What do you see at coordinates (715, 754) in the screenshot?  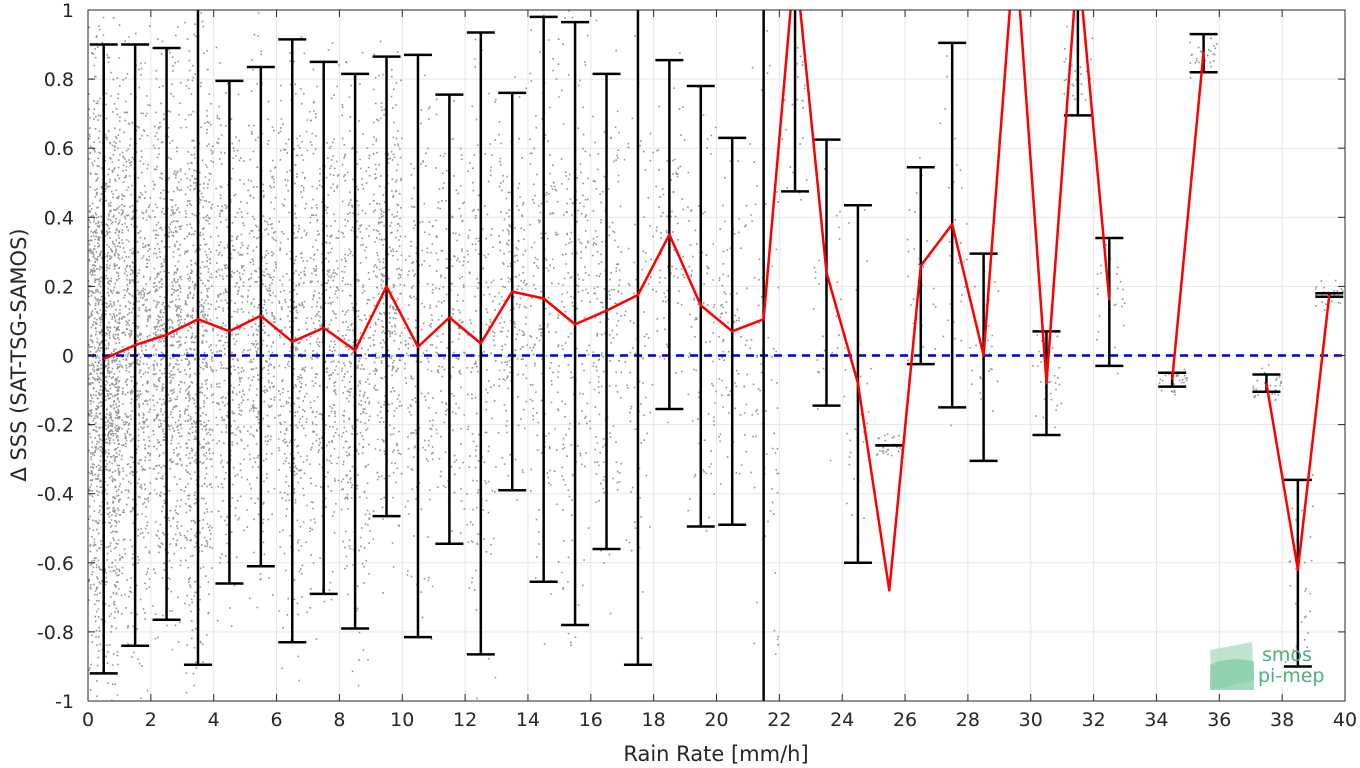 I see `x-axis-label: Rain Rate [mm/h]` at bounding box center [715, 754].